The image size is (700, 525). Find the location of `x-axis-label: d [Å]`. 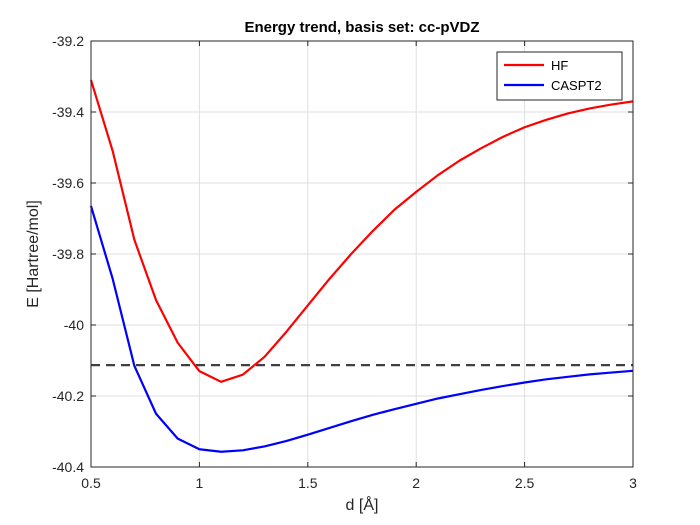

x-axis-label: d [Å] is located at coordinates (362, 504).